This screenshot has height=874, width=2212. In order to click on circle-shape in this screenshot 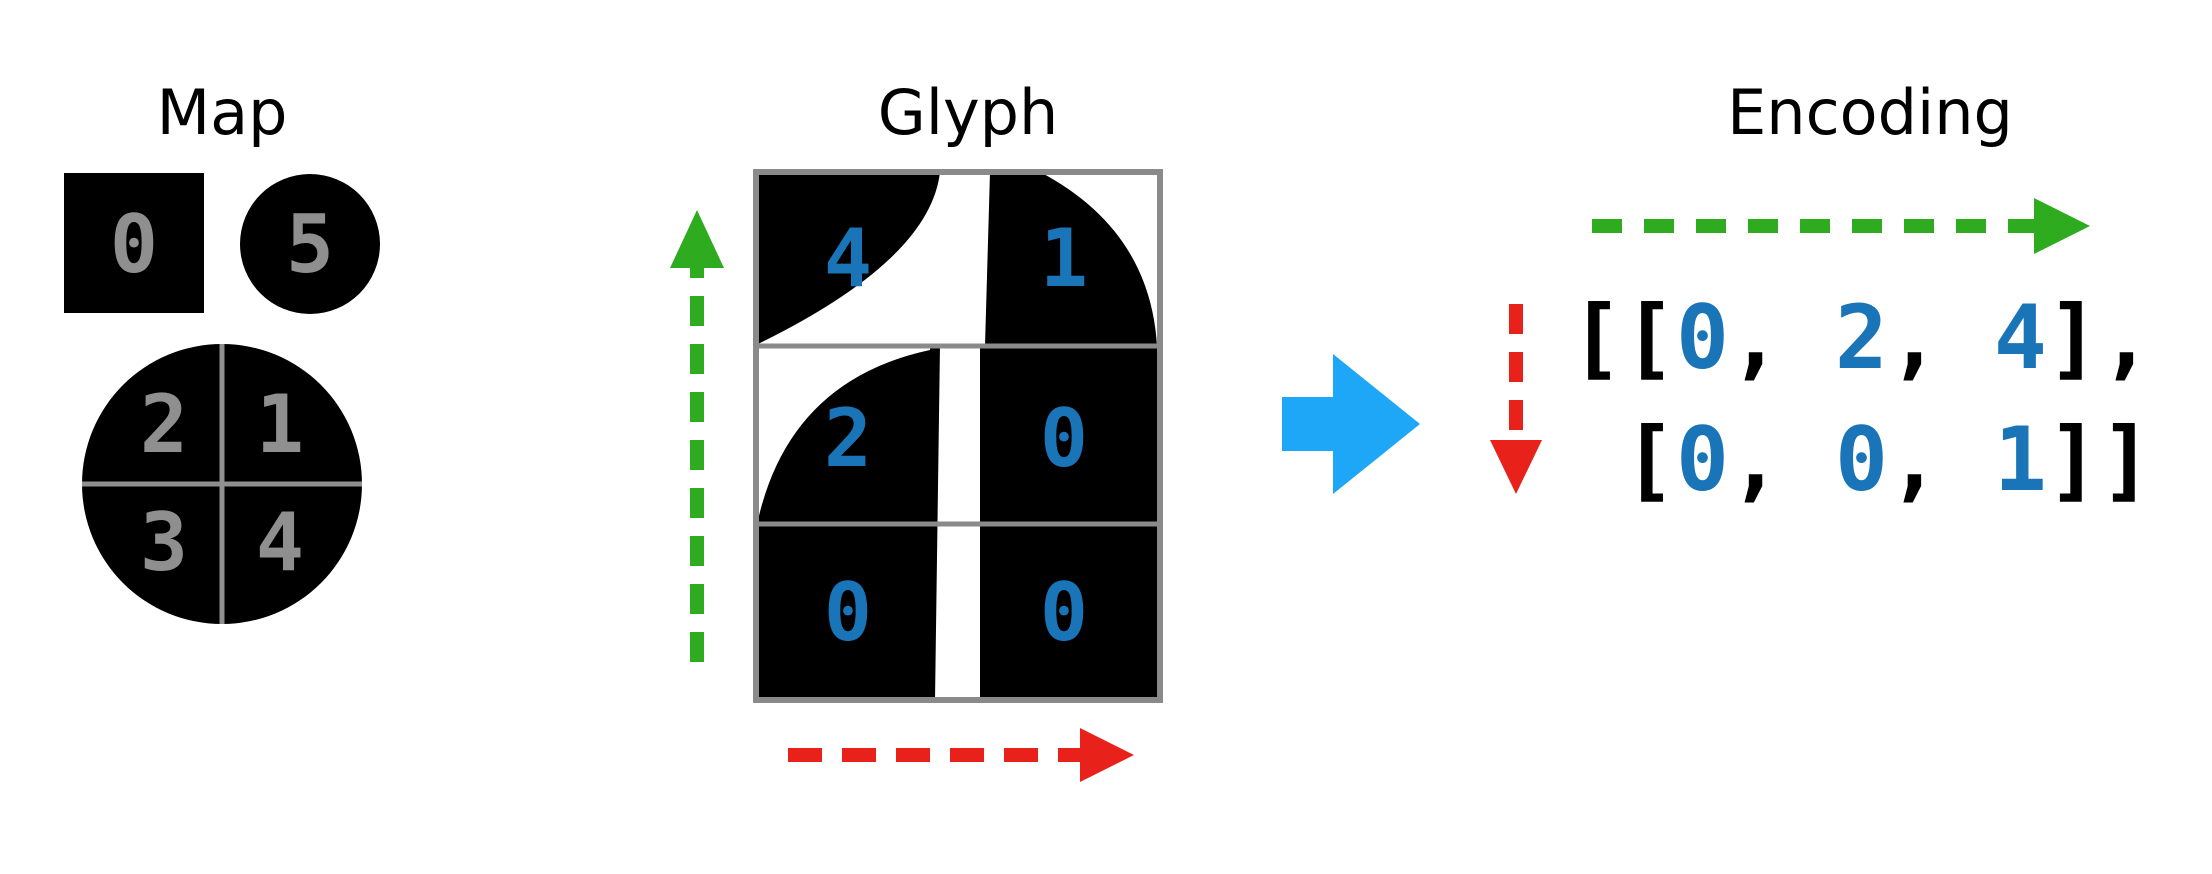, I will do `click(310, 244)`.